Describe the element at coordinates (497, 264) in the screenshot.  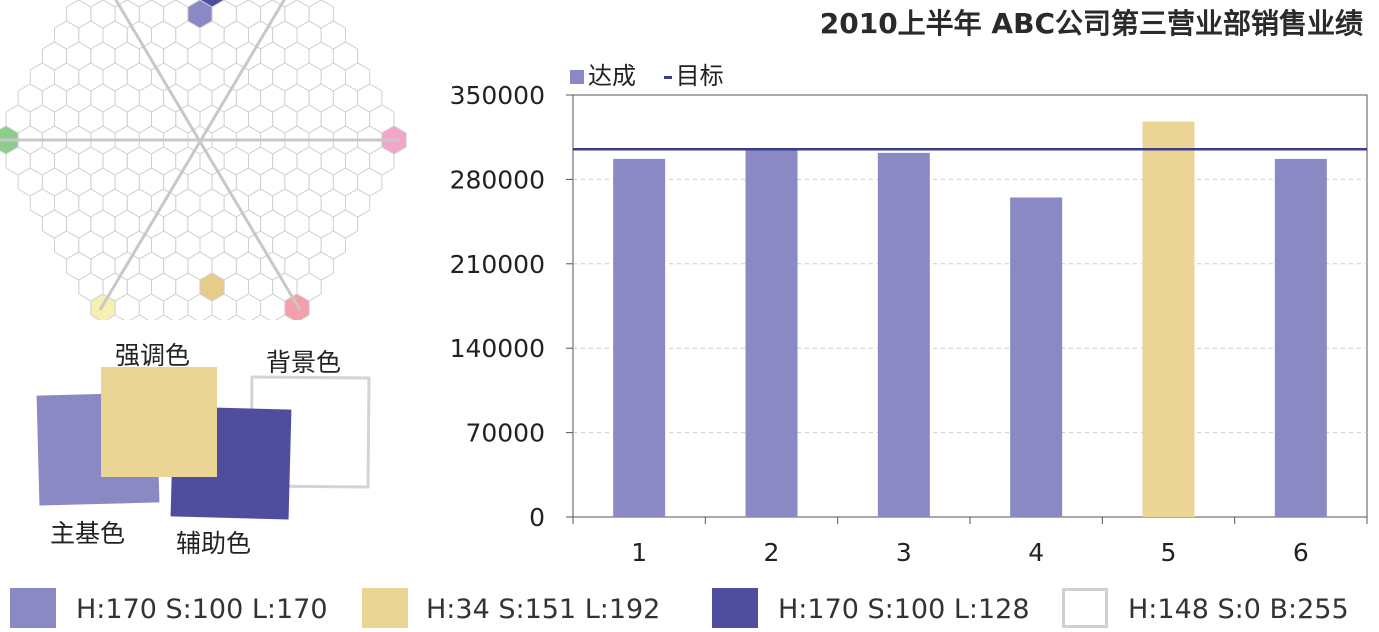
I see `y-tick-label: 210000` at that location.